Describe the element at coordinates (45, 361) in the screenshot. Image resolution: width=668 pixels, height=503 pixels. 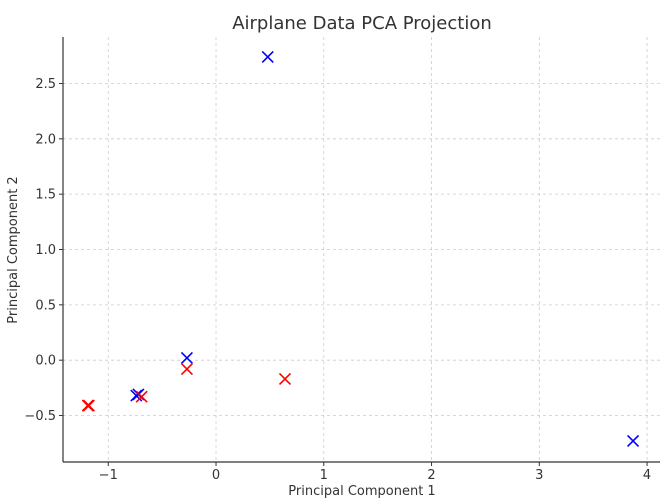
I see `y-tick-label: 0.0` at that location.